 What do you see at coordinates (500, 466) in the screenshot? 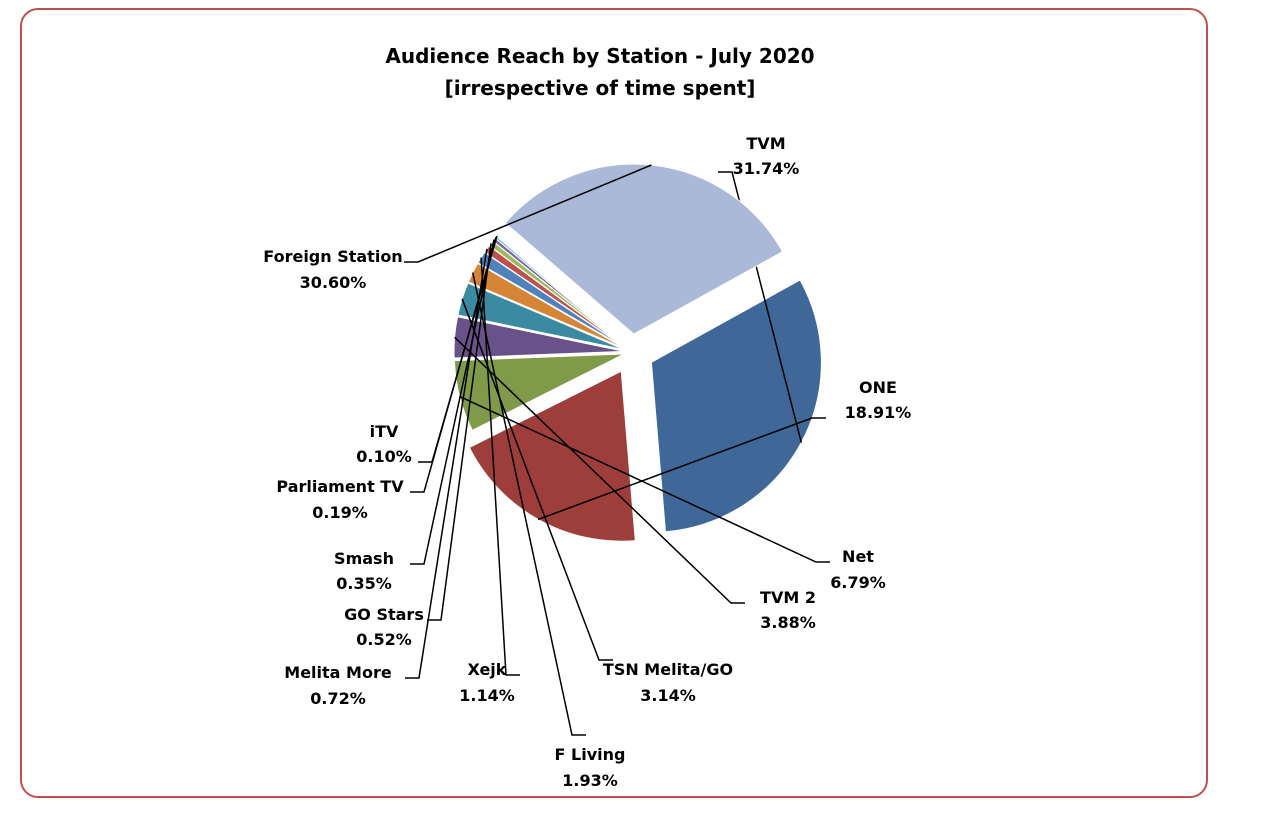
I see `leader-line-xejk` at bounding box center [500, 466].